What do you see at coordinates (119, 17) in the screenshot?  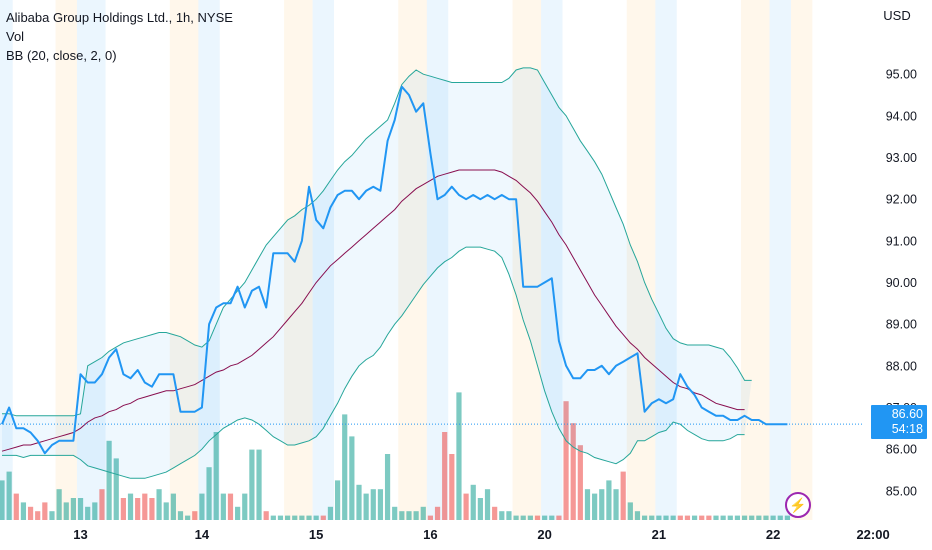 I see `legend-title: Alibaba Group Holdings Ltd., 1h, NYSE` at bounding box center [119, 17].